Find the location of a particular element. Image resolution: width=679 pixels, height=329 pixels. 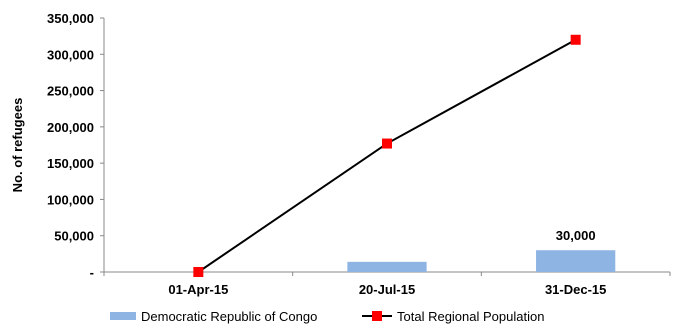

bar-series is located at coordinates (481, 261).